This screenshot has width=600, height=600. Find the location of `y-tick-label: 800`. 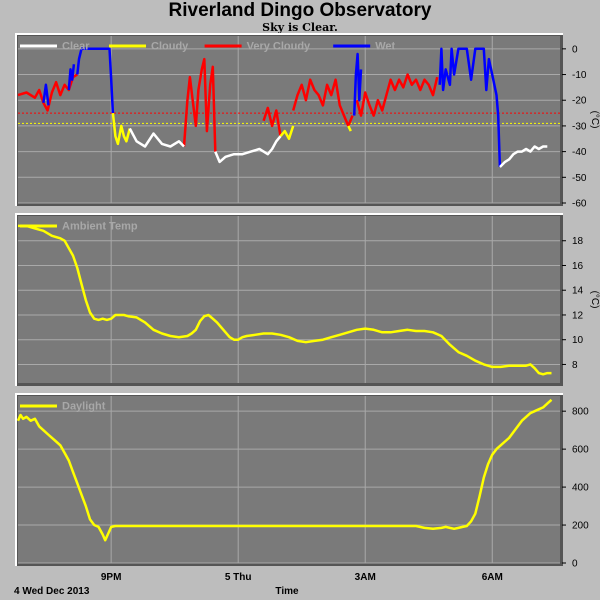

y-tick-label: 800 is located at coordinates (580, 412).